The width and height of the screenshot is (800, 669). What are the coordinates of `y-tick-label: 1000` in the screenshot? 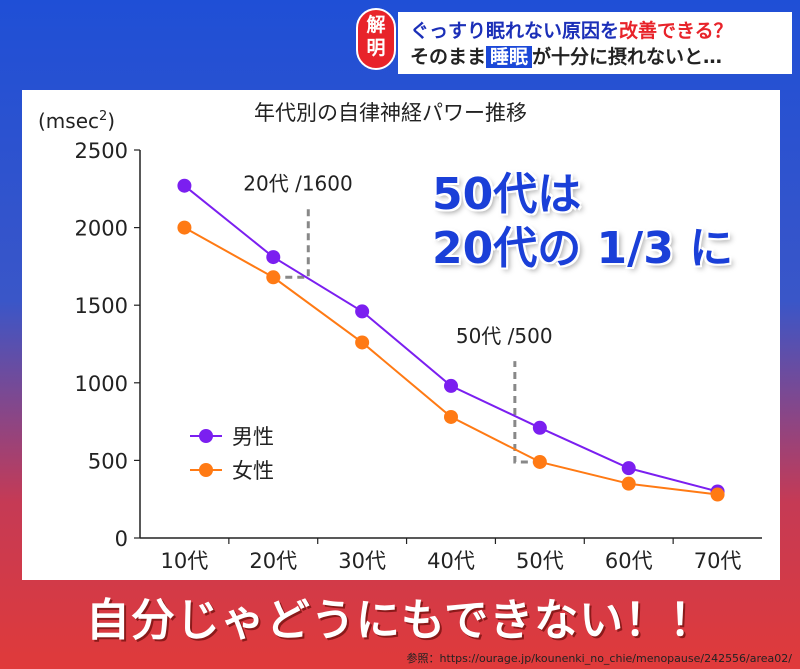 It's located at (101, 384).